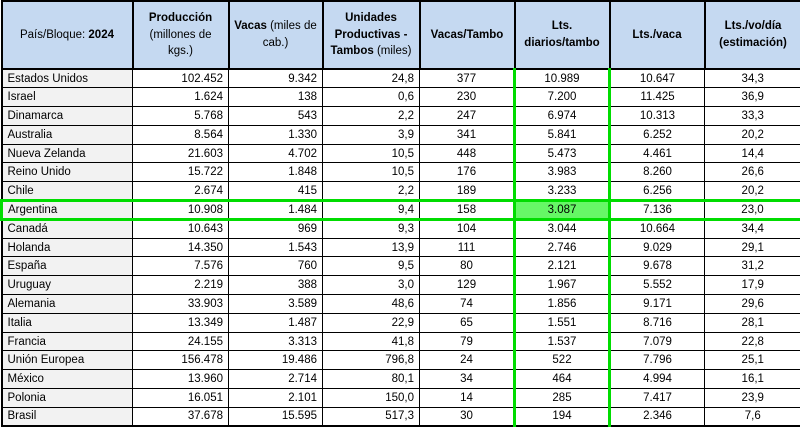 The image size is (800, 431). I want to click on value-cell: 7.079, so click(657, 341).